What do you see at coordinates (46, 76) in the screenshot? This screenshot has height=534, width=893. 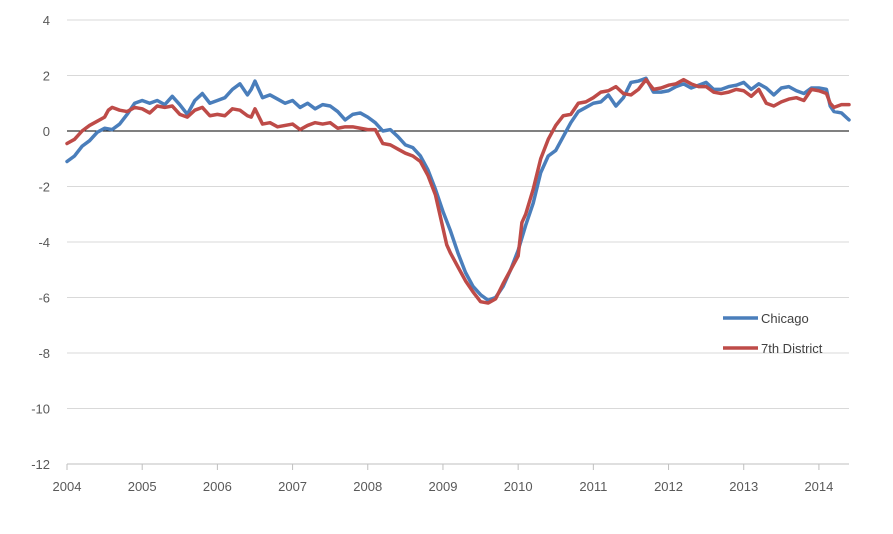 I see `y-tick-label: 2` at bounding box center [46, 76].